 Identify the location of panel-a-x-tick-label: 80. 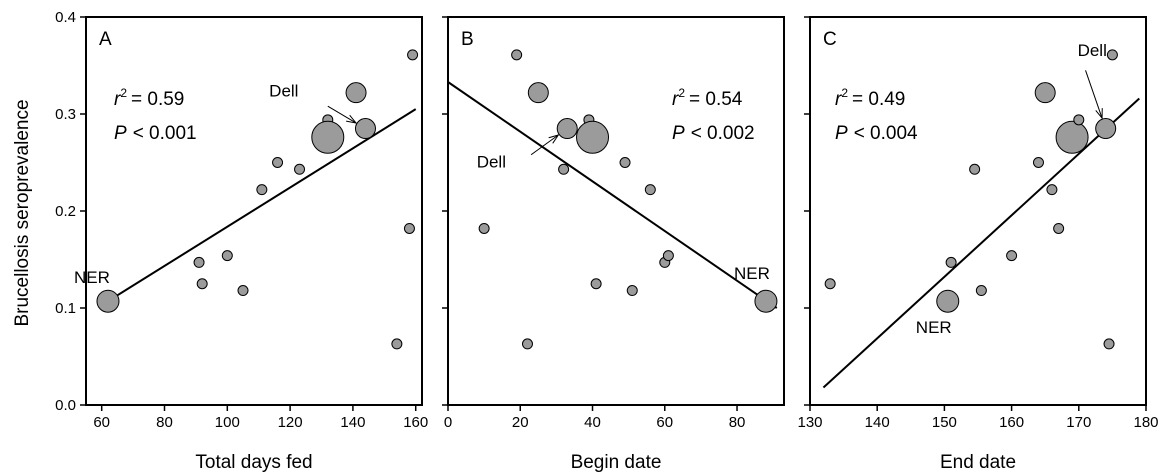
(164, 422).